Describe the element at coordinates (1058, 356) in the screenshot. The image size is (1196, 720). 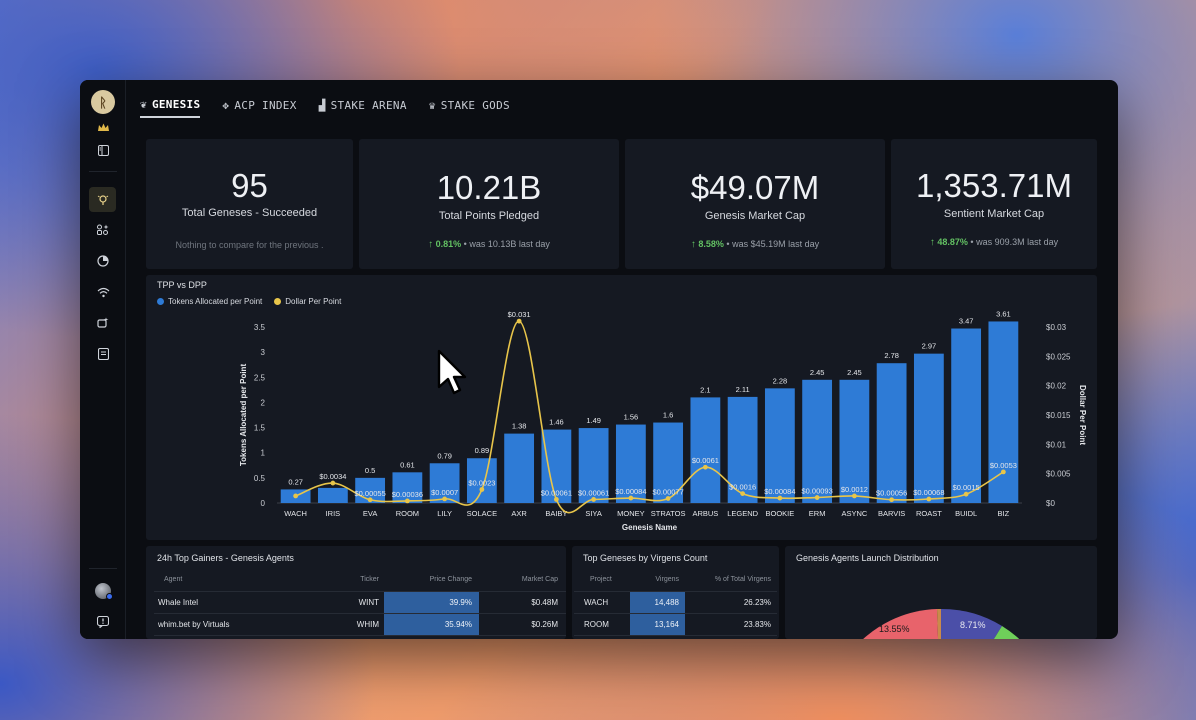
I see `y2-tick-label: $0.025` at that location.